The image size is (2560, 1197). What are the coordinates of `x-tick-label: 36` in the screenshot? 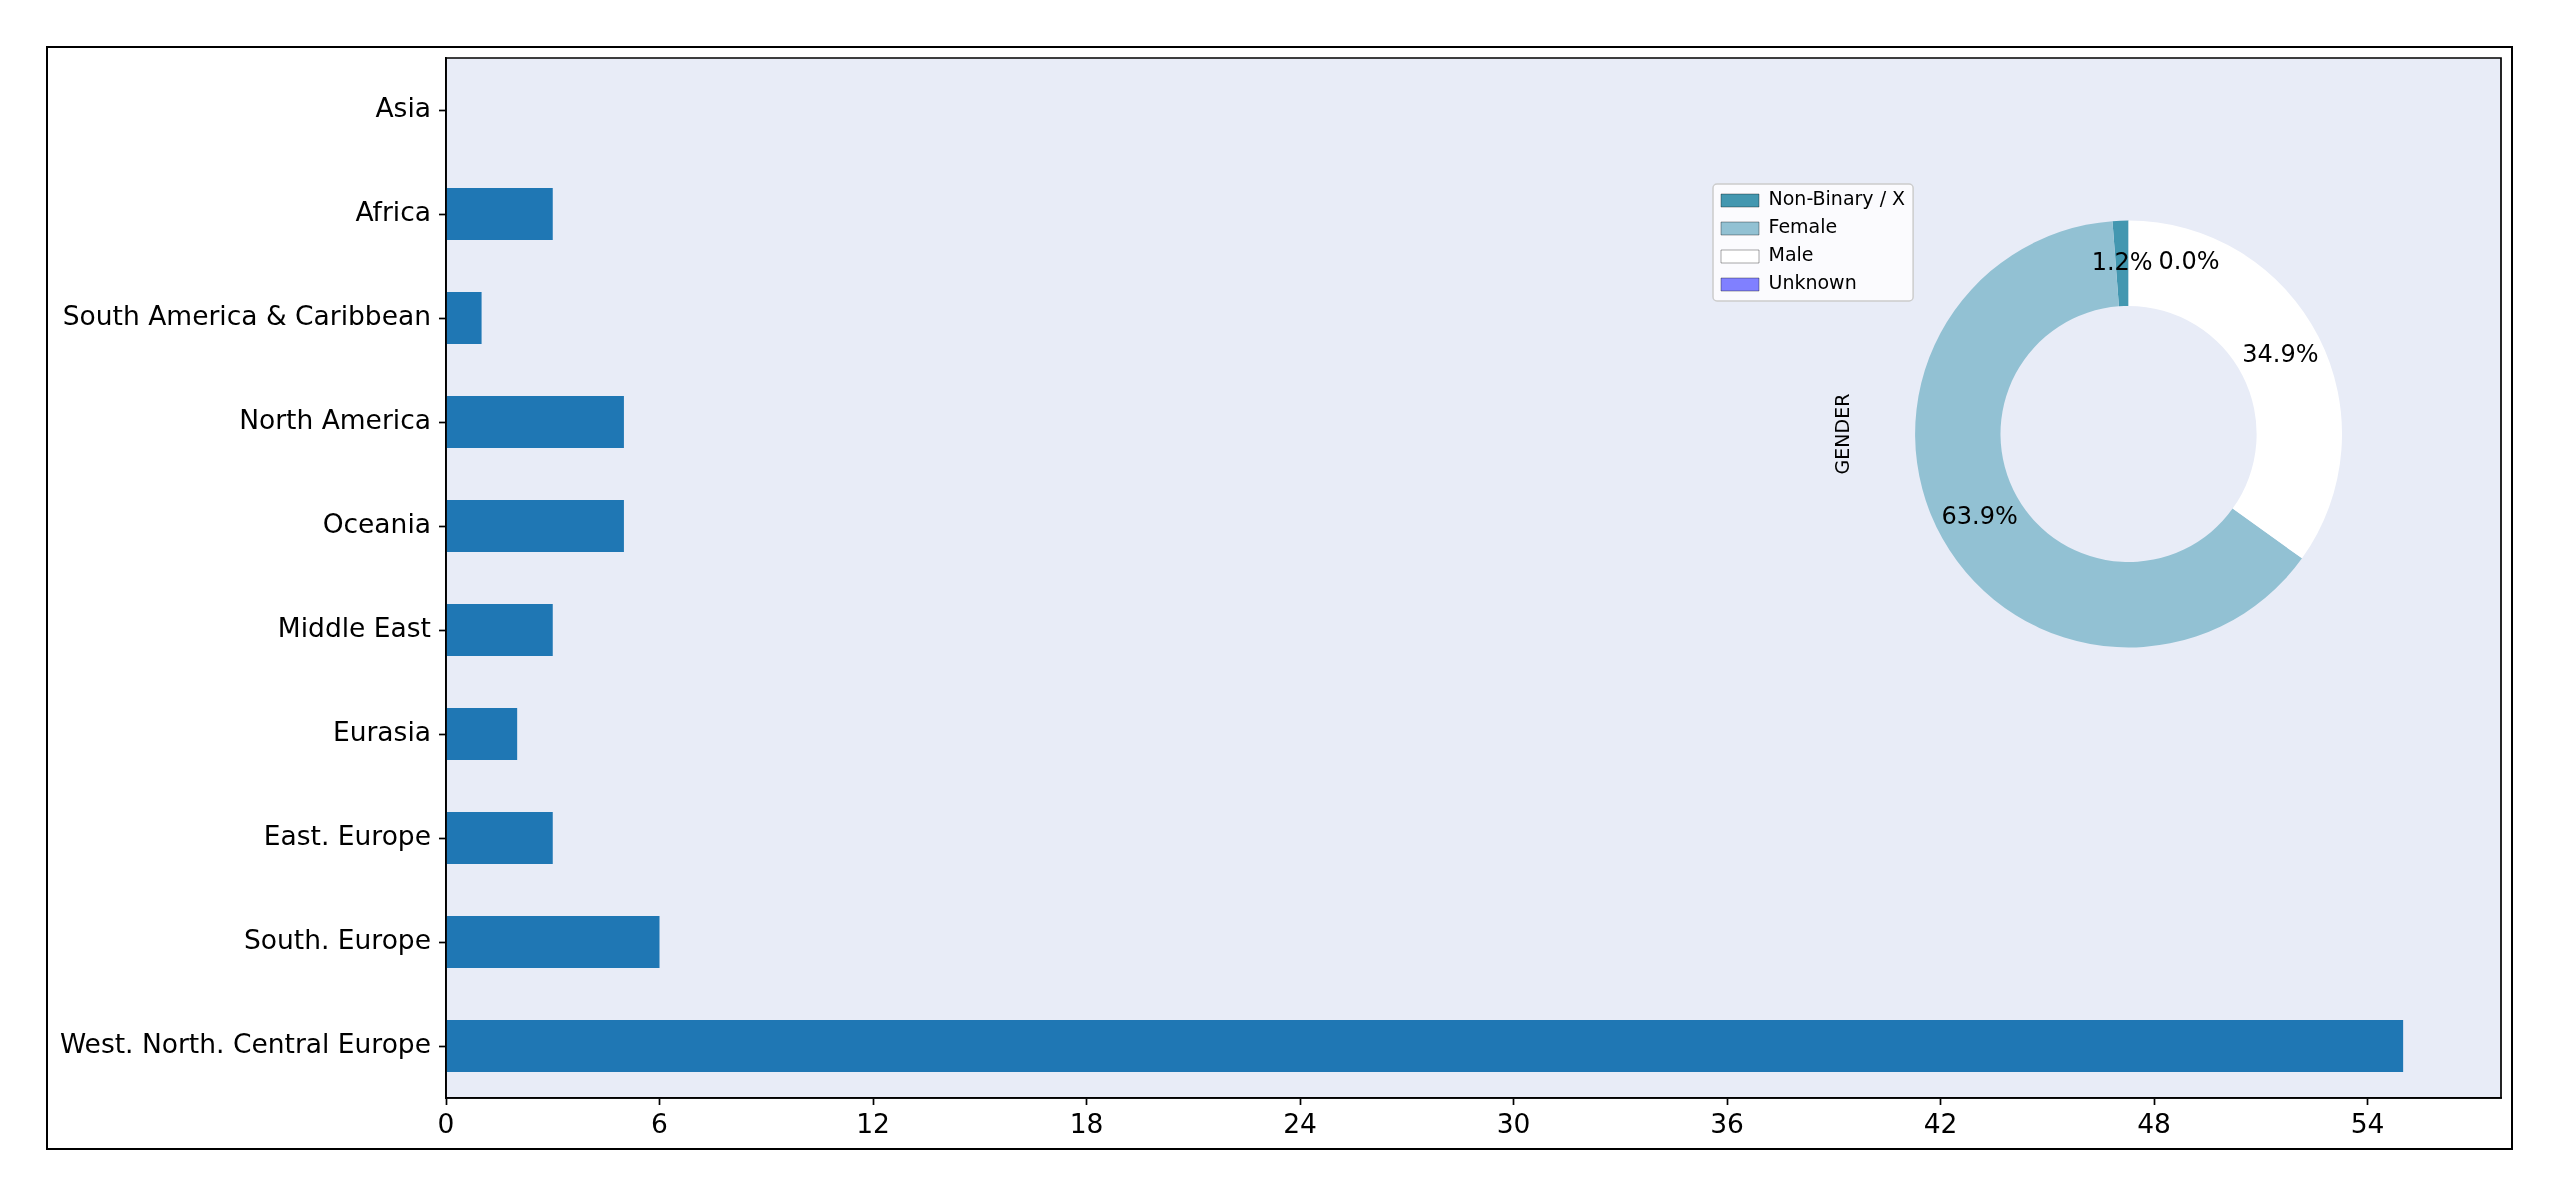 It's located at (1727, 1123).